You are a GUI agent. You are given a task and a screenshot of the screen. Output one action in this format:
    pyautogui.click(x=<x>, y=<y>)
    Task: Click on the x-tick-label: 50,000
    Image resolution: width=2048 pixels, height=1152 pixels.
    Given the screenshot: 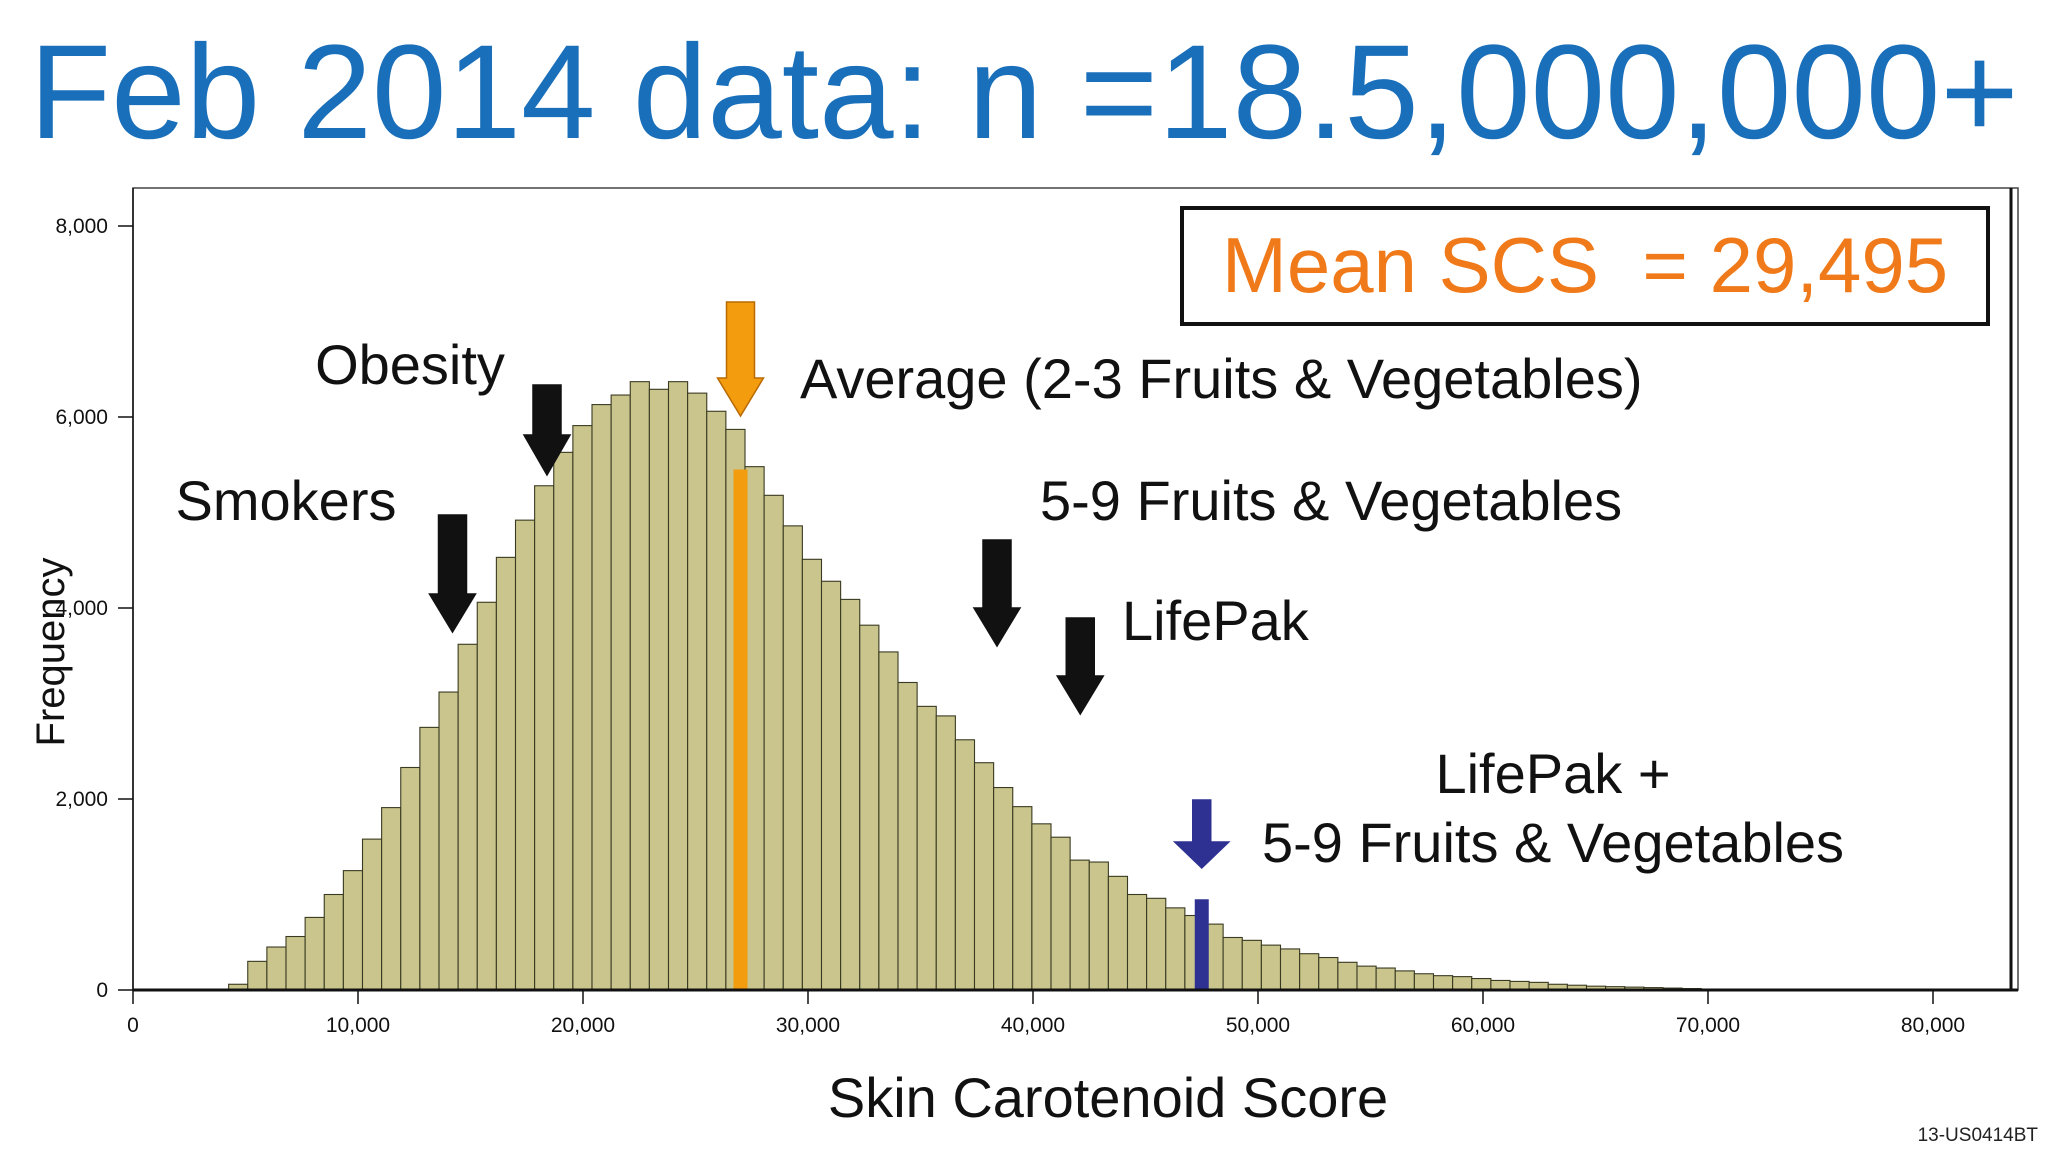 What is the action you would take?
    pyautogui.click(x=1258, y=1025)
    